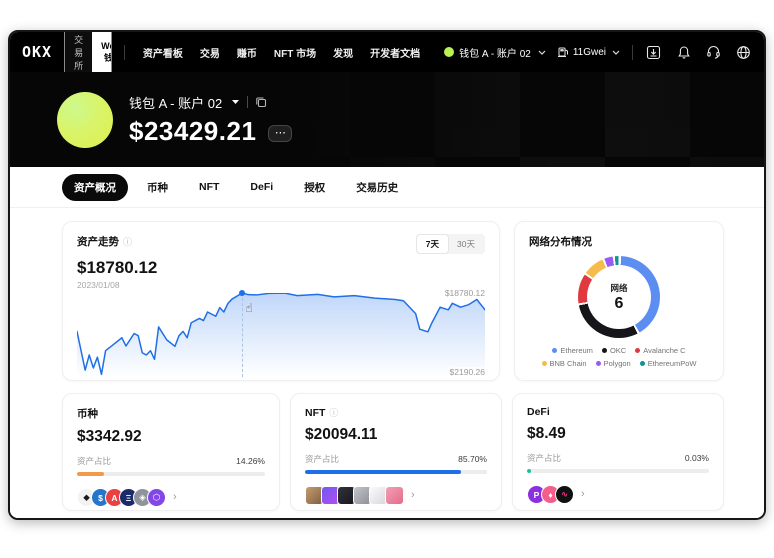 The height and width of the screenshot is (558, 774). Describe the element at coordinates (564, 494) in the screenshot. I see `defi-protocol-icon: ∿` at that location.